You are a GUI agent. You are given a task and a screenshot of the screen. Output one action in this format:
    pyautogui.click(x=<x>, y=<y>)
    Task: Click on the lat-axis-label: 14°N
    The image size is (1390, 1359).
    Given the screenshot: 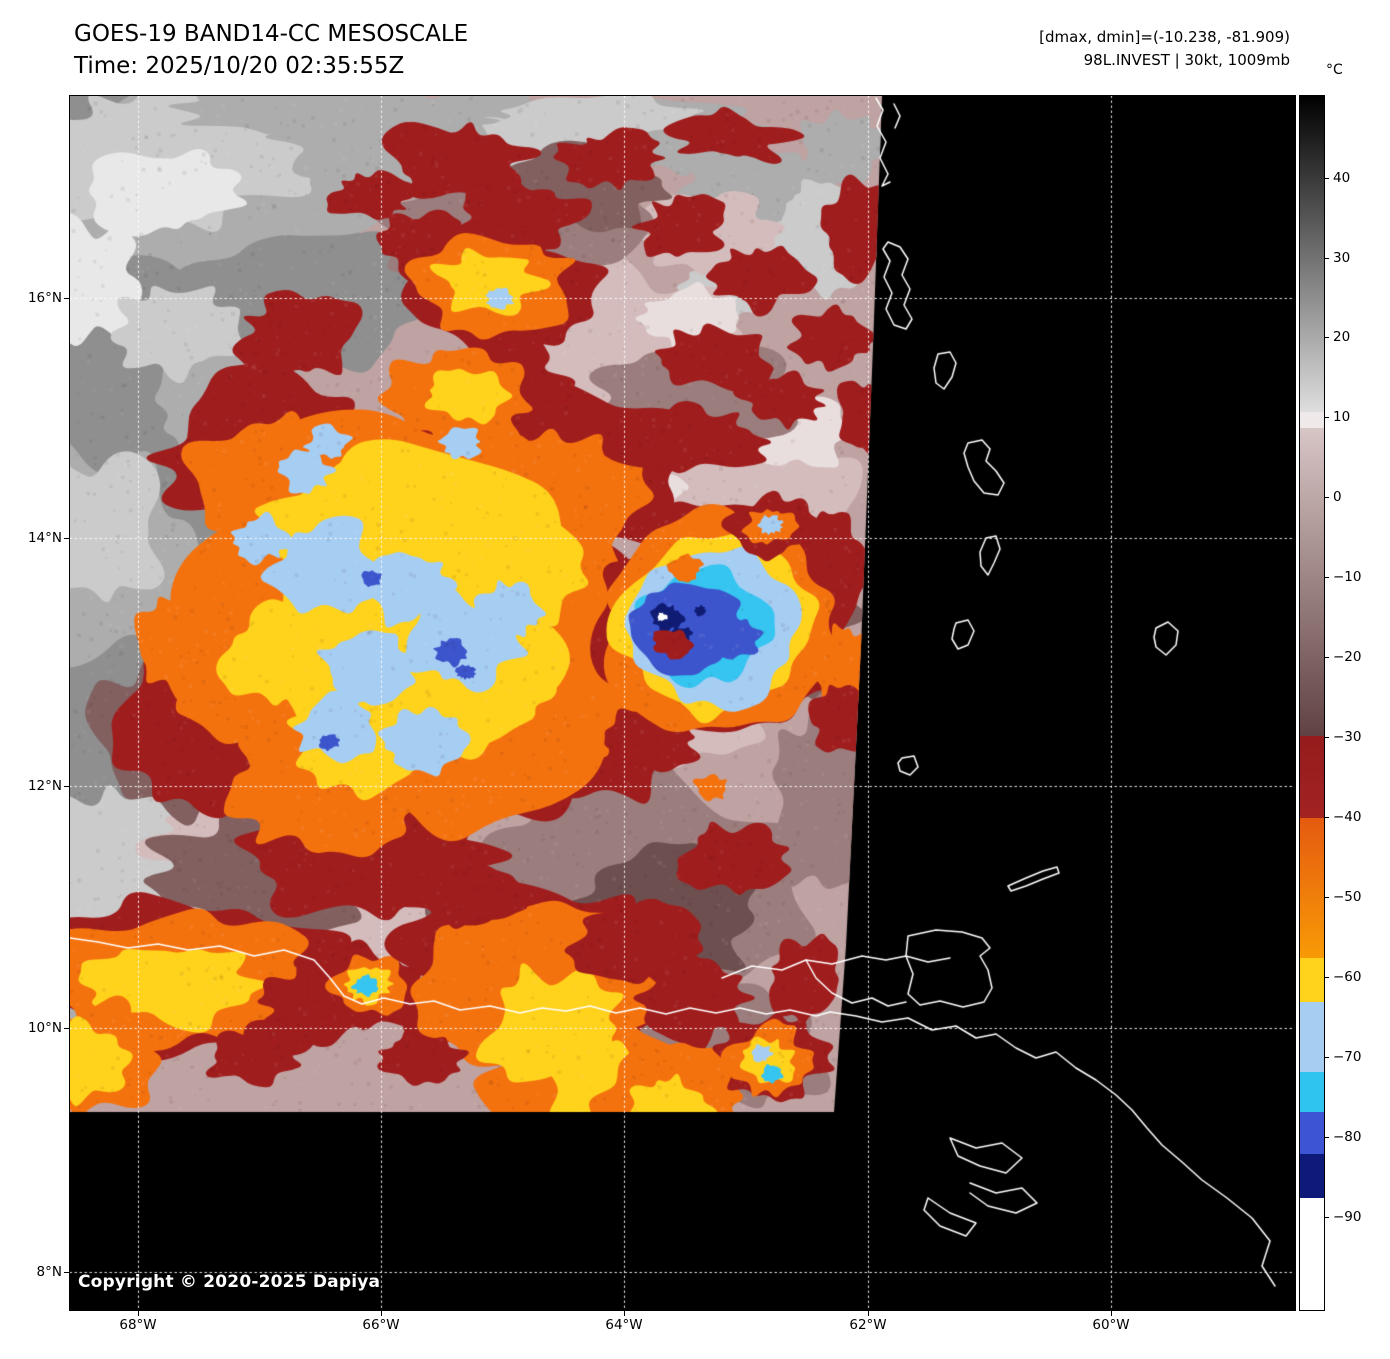 What is the action you would take?
    pyautogui.click(x=44, y=538)
    